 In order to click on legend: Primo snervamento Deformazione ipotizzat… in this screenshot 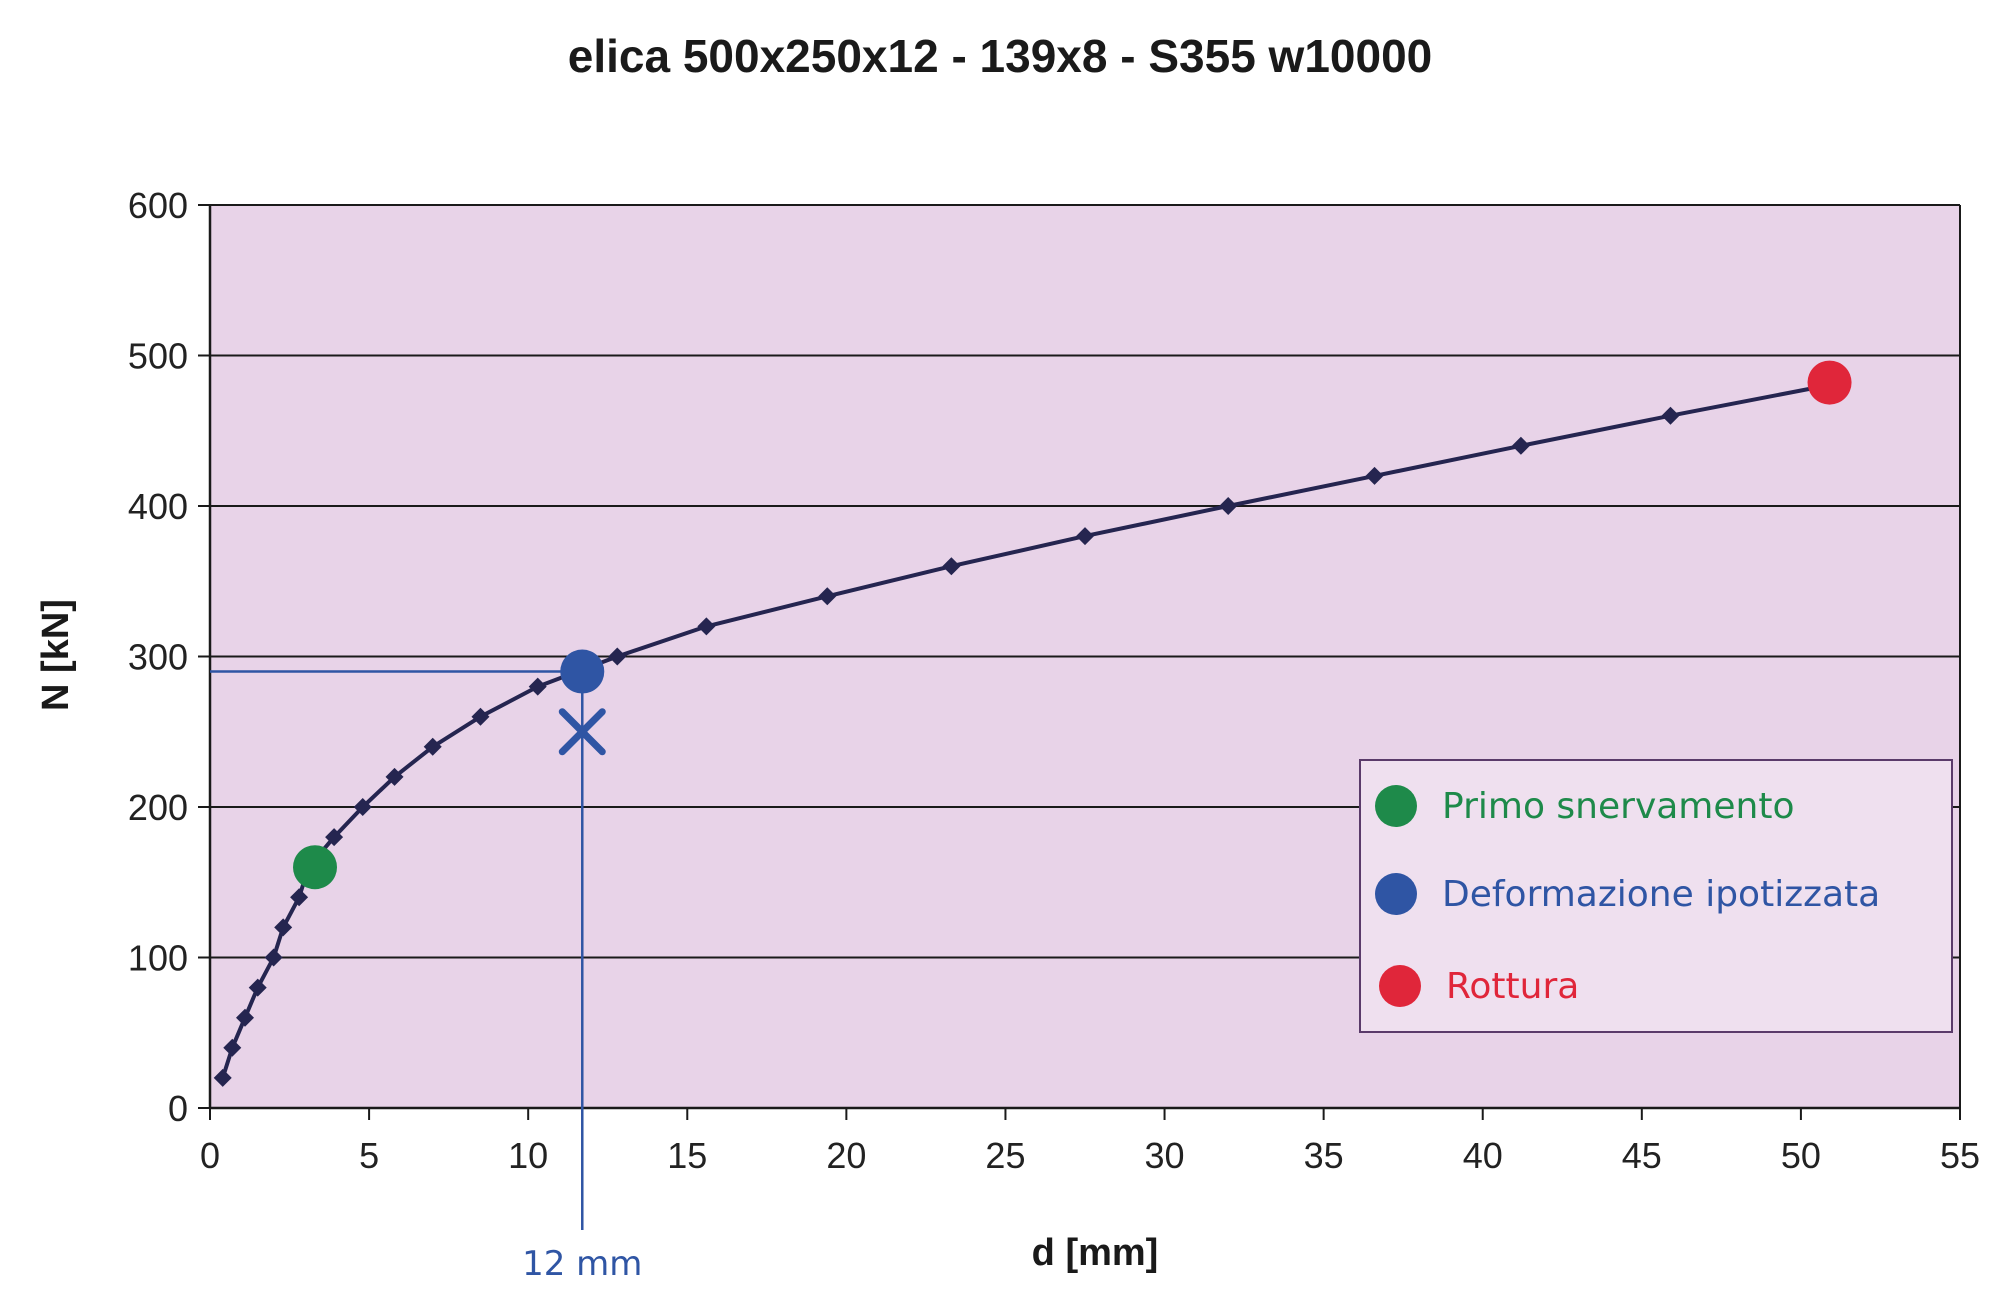, I will do `click(1656, 896)`.